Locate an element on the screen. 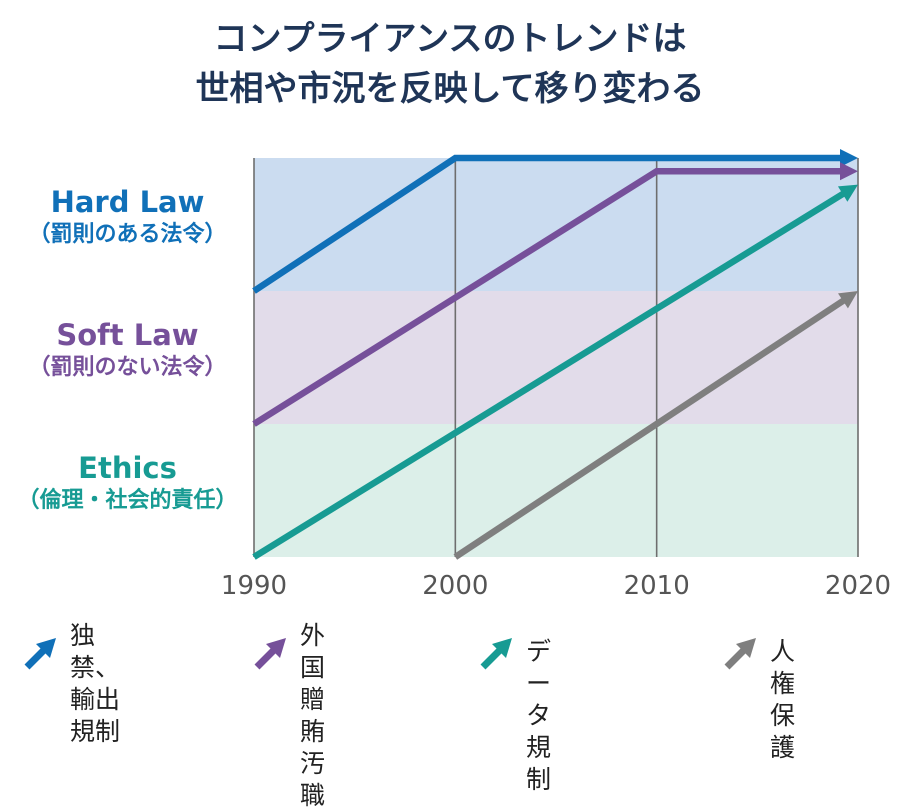 The image size is (900, 812). series-line-antitrust is located at coordinates (547, 224).